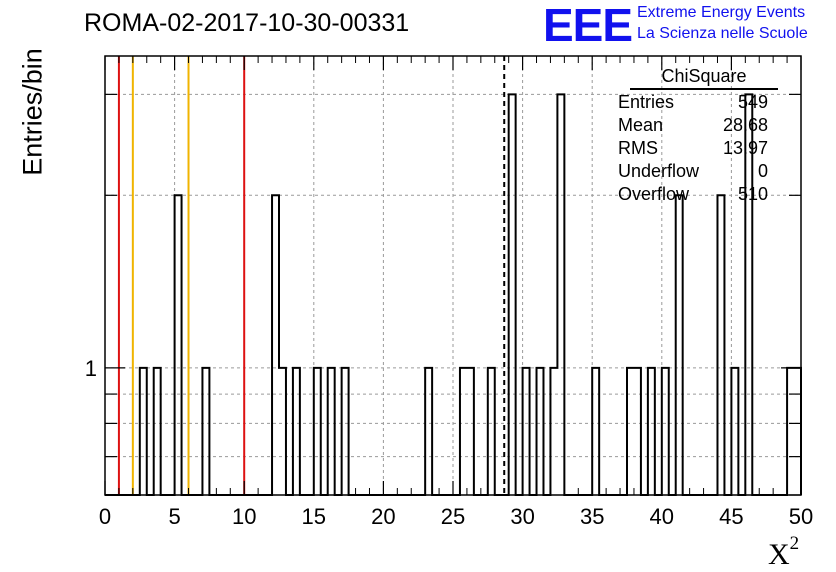  Describe the element at coordinates (641, 125) in the screenshot. I see `stats-label: Mean` at that location.